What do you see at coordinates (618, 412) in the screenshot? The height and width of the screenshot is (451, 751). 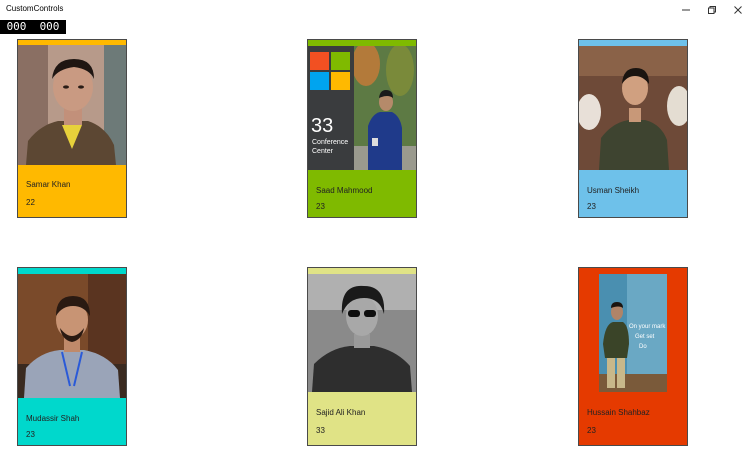 I see `card-name: Hussain Shahbaz` at bounding box center [618, 412].